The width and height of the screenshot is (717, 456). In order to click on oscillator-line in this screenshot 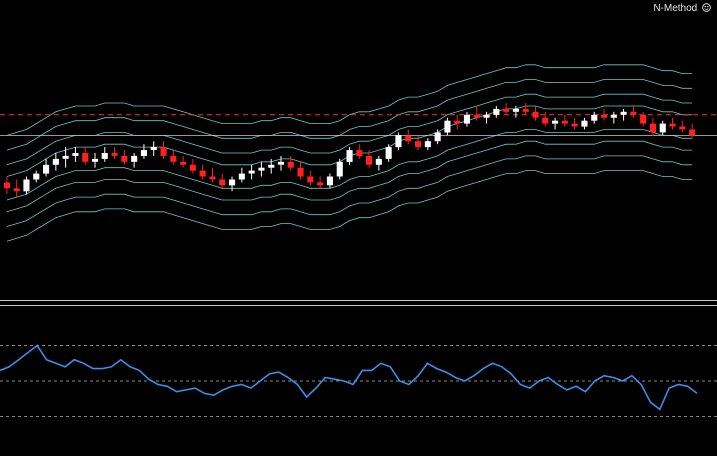, I will do `click(349, 377)`.